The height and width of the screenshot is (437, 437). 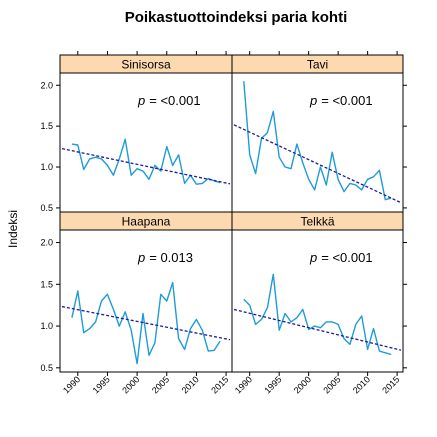 What do you see at coordinates (146, 65) in the screenshot?
I see `panel-strip-label: Sinisorsa` at bounding box center [146, 65].